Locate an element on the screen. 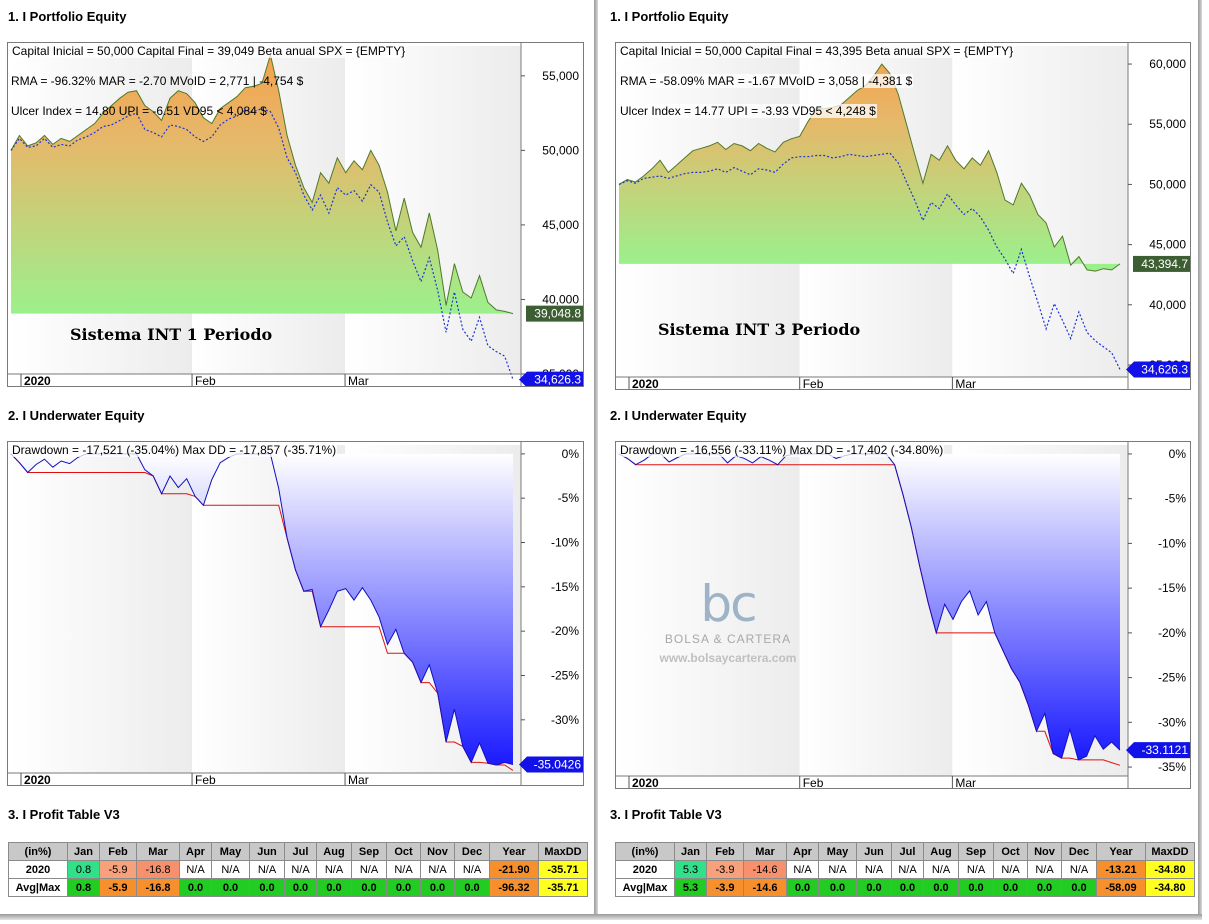 This screenshot has height=924, width=1209. equity-last-label-tag is located at coordinates (1161, 263).